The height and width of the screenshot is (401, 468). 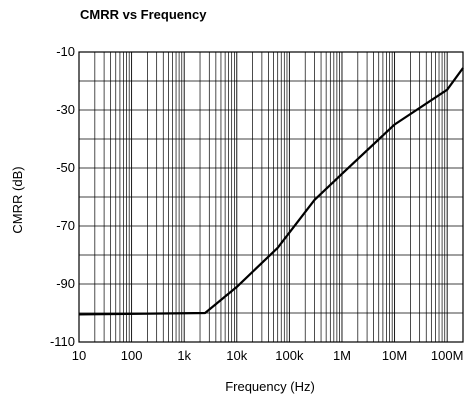 What do you see at coordinates (184, 355) in the screenshot?
I see `x-tick-label: 1k` at bounding box center [184, 355].